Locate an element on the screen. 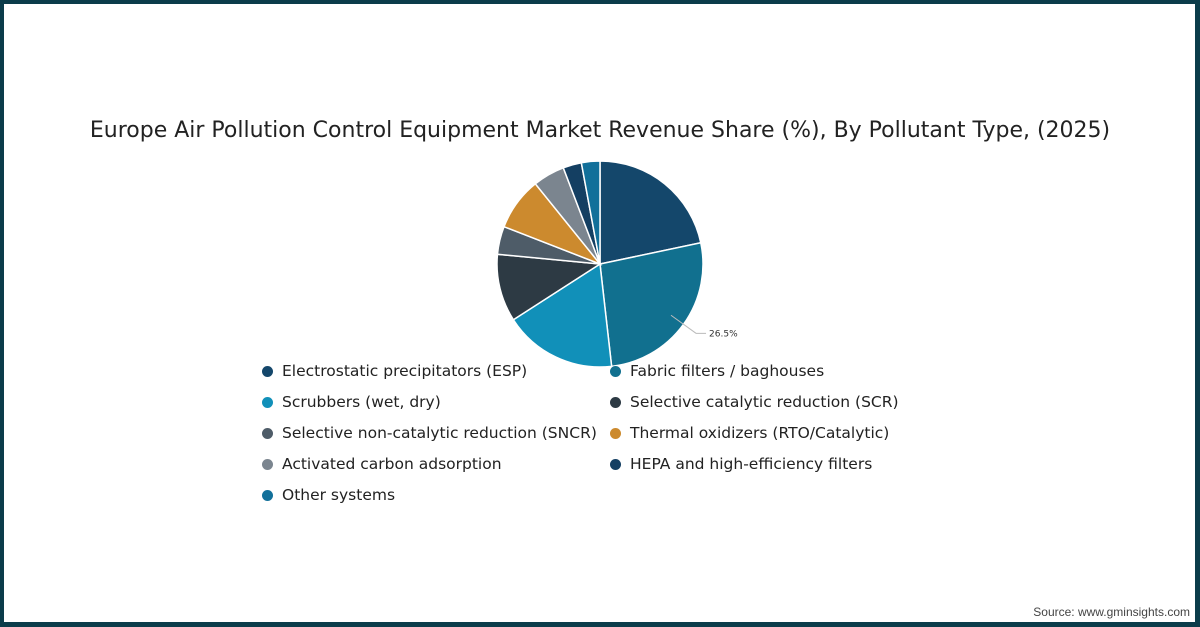  legend-item: Selective non-catalytic reduction (SNCR) is located at coordinates (436, 433).